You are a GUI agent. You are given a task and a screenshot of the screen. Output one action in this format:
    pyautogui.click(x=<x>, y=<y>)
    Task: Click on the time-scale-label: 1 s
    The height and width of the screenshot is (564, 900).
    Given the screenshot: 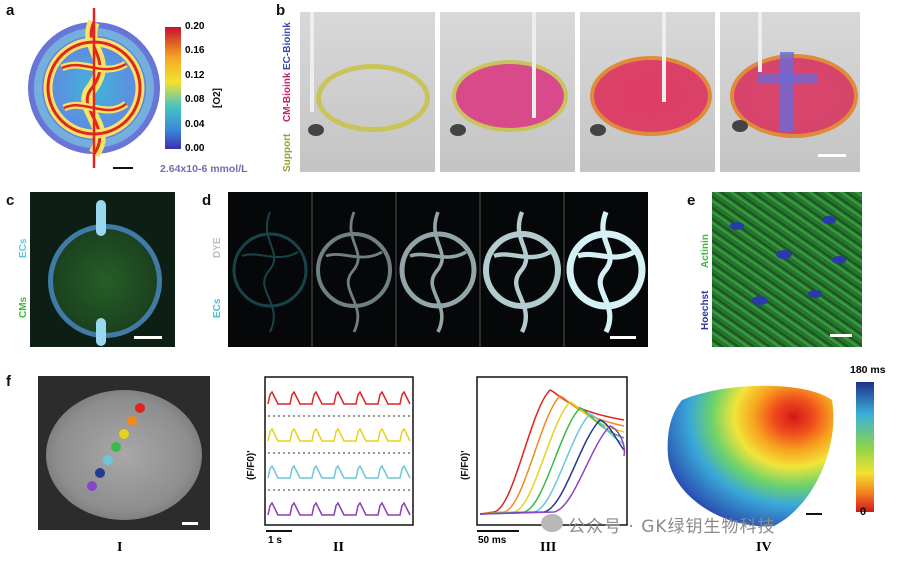 What is the action you would take?
    pyautogui.click(x=275, y=540)
    